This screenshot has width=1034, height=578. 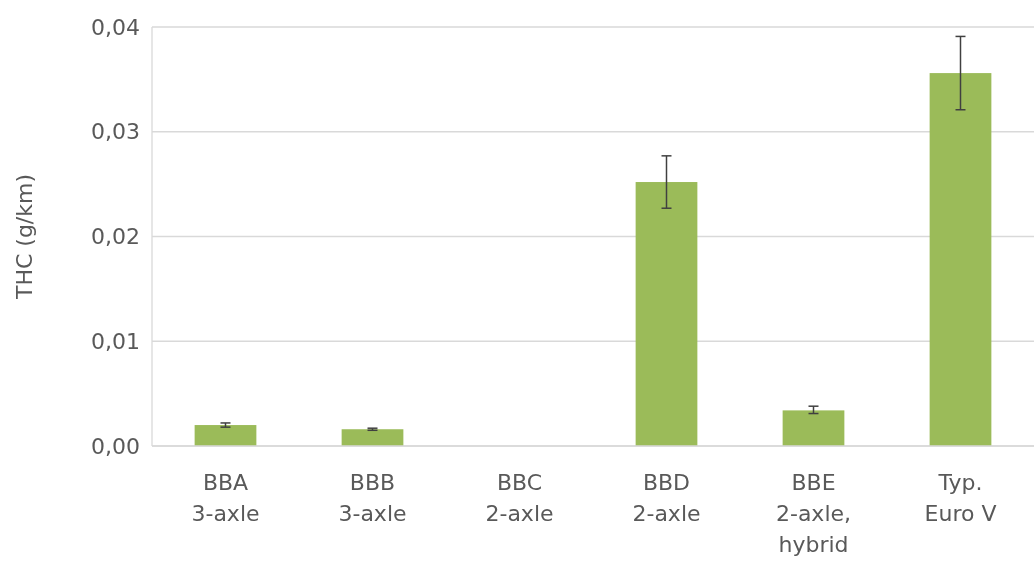 I want to click on x-tick-label: BBD 2-axle, so click(x=666, y=498).